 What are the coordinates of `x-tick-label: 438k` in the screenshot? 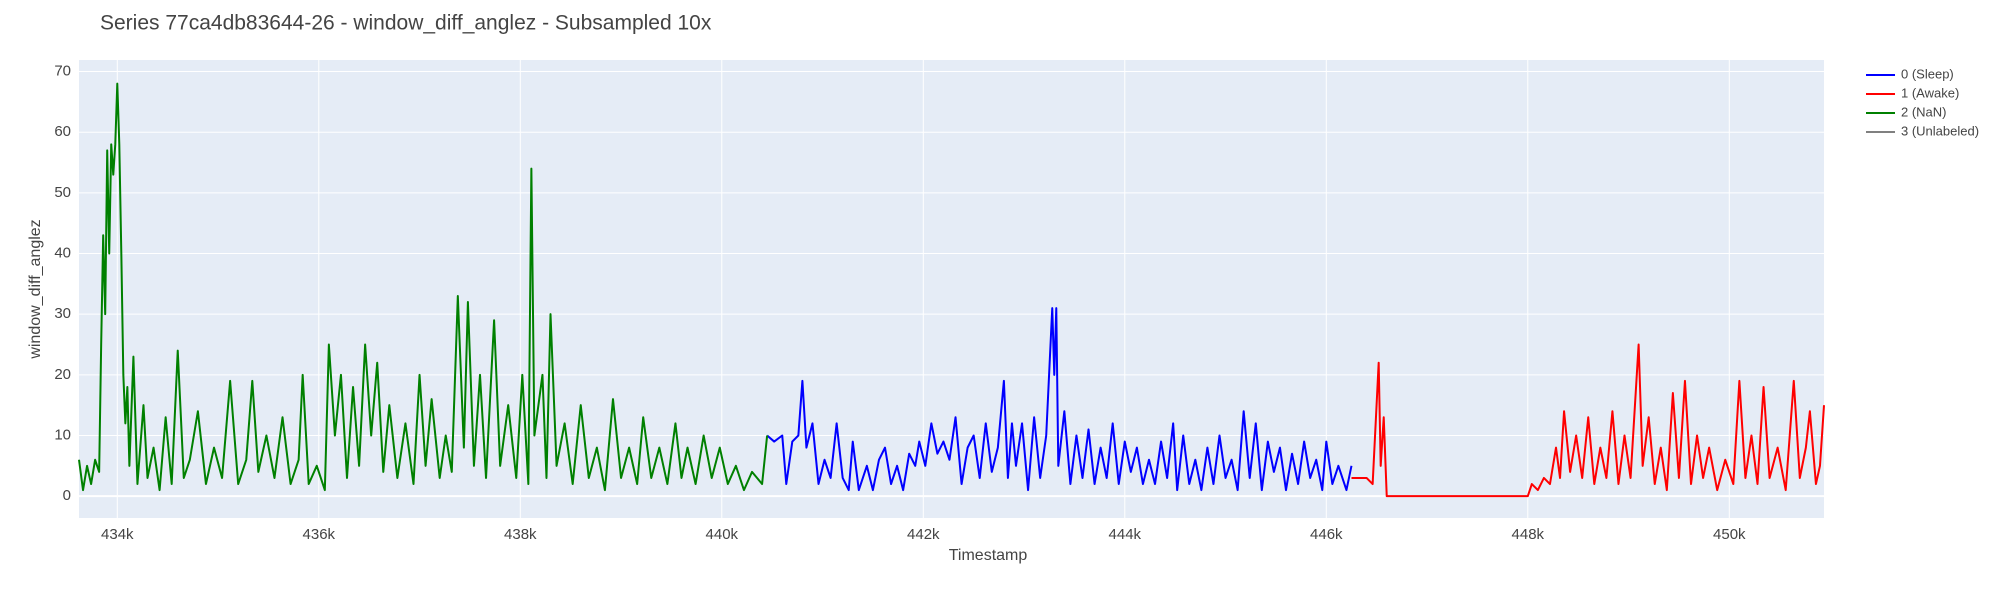 It's located at (520, 534).